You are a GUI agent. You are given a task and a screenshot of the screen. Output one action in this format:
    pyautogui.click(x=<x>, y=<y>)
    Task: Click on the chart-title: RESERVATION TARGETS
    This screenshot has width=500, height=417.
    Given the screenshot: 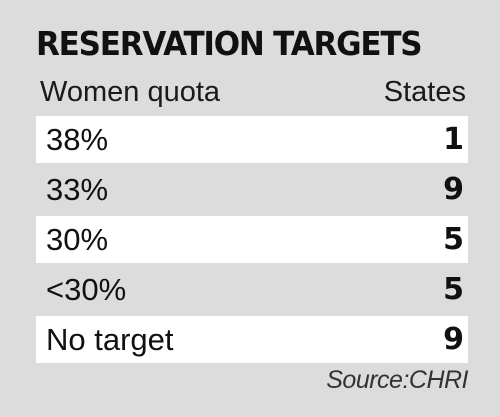 What is the action you would take?
    pyautogui.click(x=229, y=43)
    